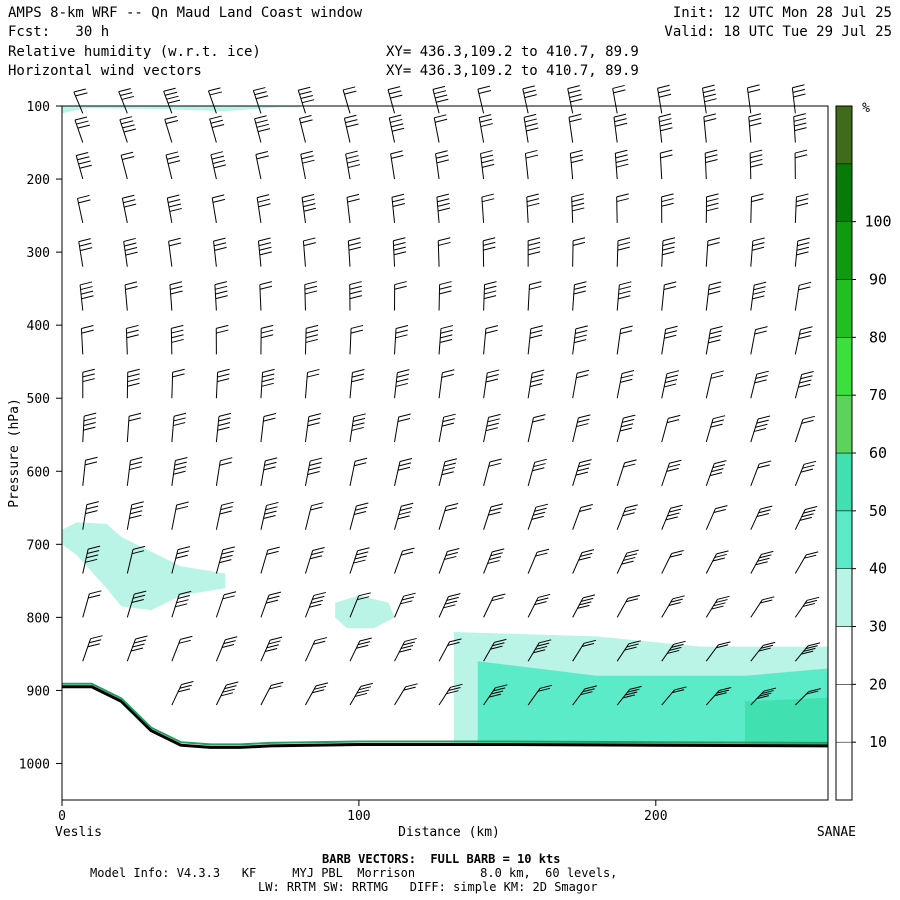 This screenshot has height=900, width=900. What do you see at coordinates (652, 705) in the screenshot?
I see `rh-region` at bounding box center [652, 705].